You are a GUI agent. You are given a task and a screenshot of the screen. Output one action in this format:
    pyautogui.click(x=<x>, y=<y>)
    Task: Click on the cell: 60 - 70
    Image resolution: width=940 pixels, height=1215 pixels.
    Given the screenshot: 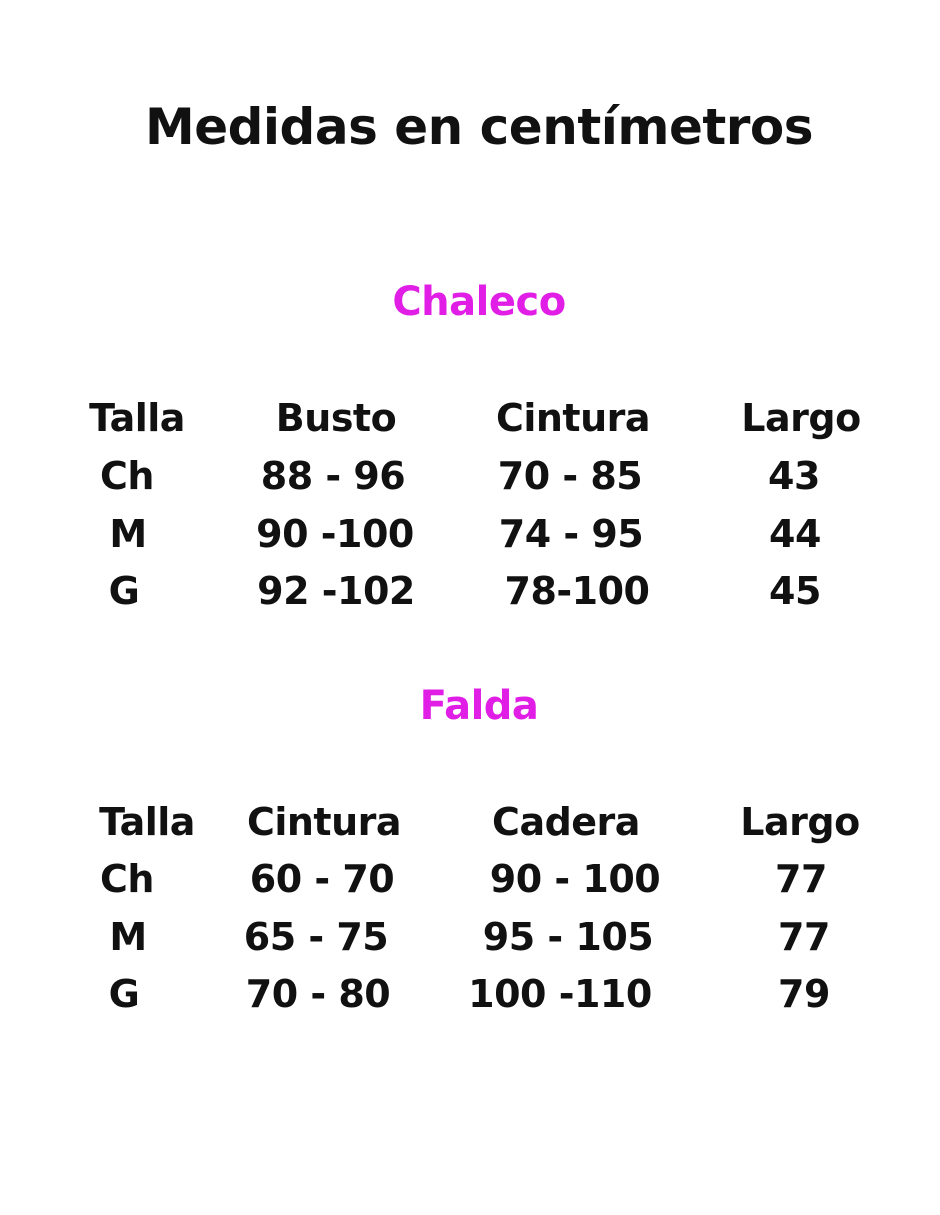 What is the action you would take?
    pyautogui.click(x=322, y=879)
    